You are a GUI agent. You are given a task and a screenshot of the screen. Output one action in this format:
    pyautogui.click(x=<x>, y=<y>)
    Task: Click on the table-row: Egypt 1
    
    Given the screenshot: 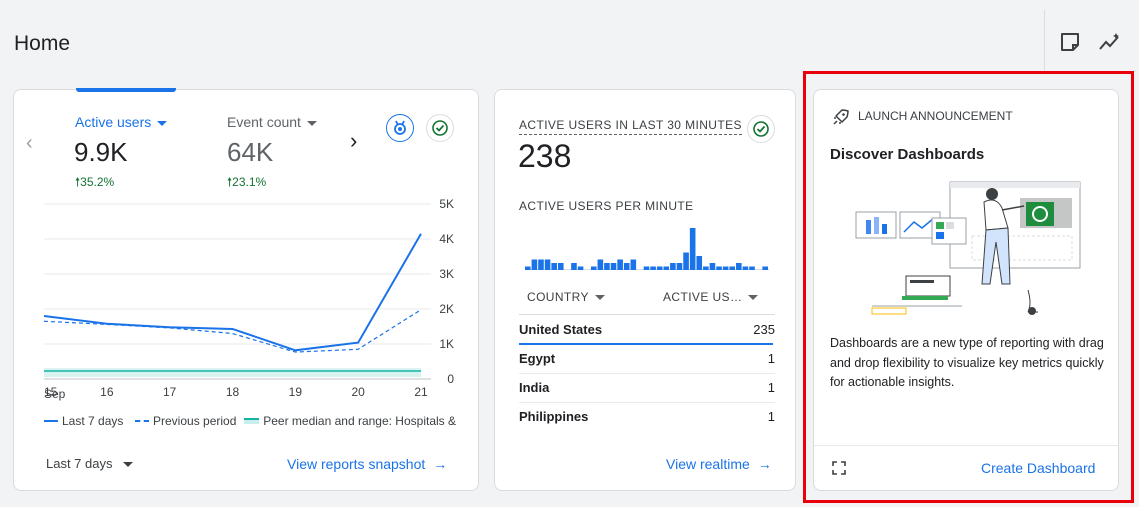 What is the action you would take?
    pyautogui.click(x=647, y=358)
    